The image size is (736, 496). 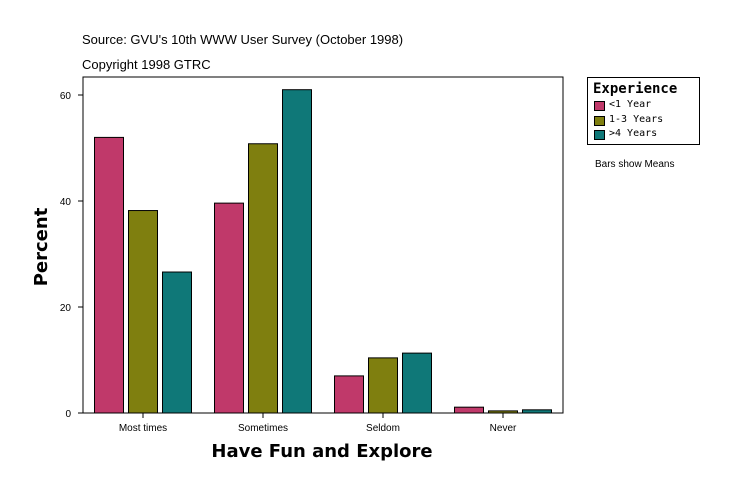 I want to click on legend-label: <1 Year, so click(x=630, y=104).